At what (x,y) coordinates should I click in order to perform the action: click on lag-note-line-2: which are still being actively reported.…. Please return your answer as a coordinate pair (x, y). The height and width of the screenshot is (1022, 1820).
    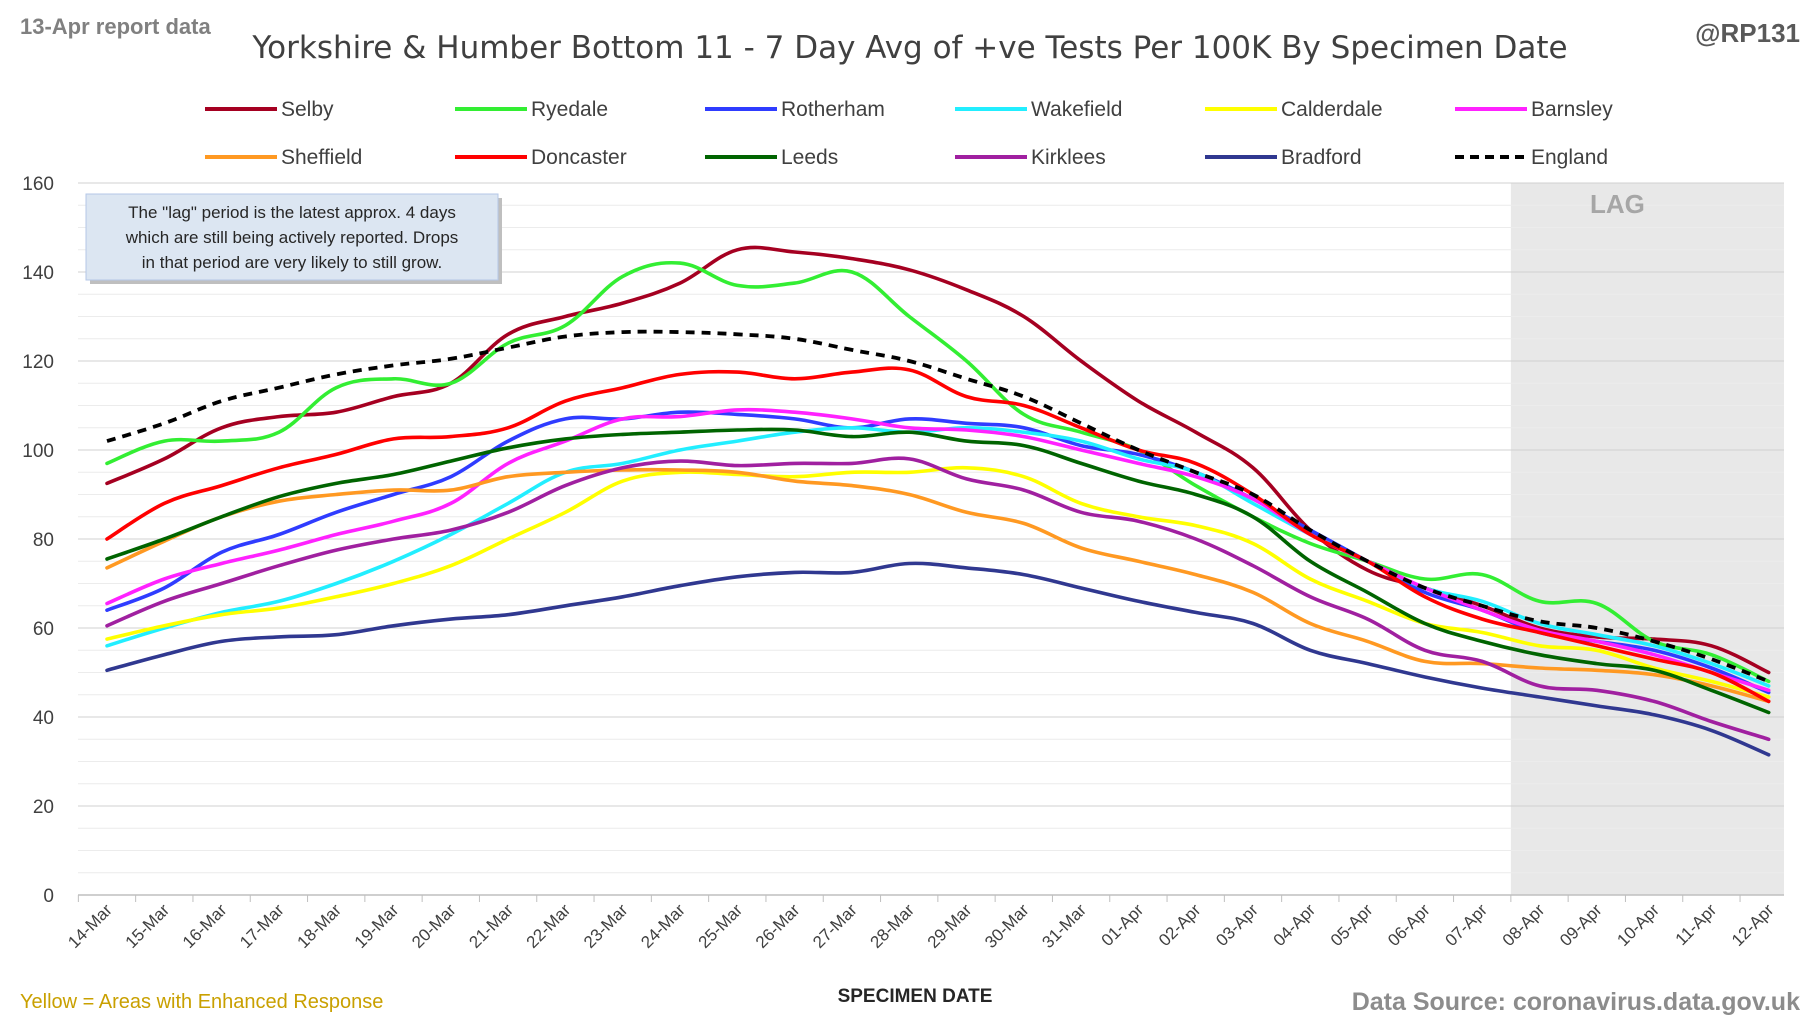
    Looking at the image, I should click on (292, 237).